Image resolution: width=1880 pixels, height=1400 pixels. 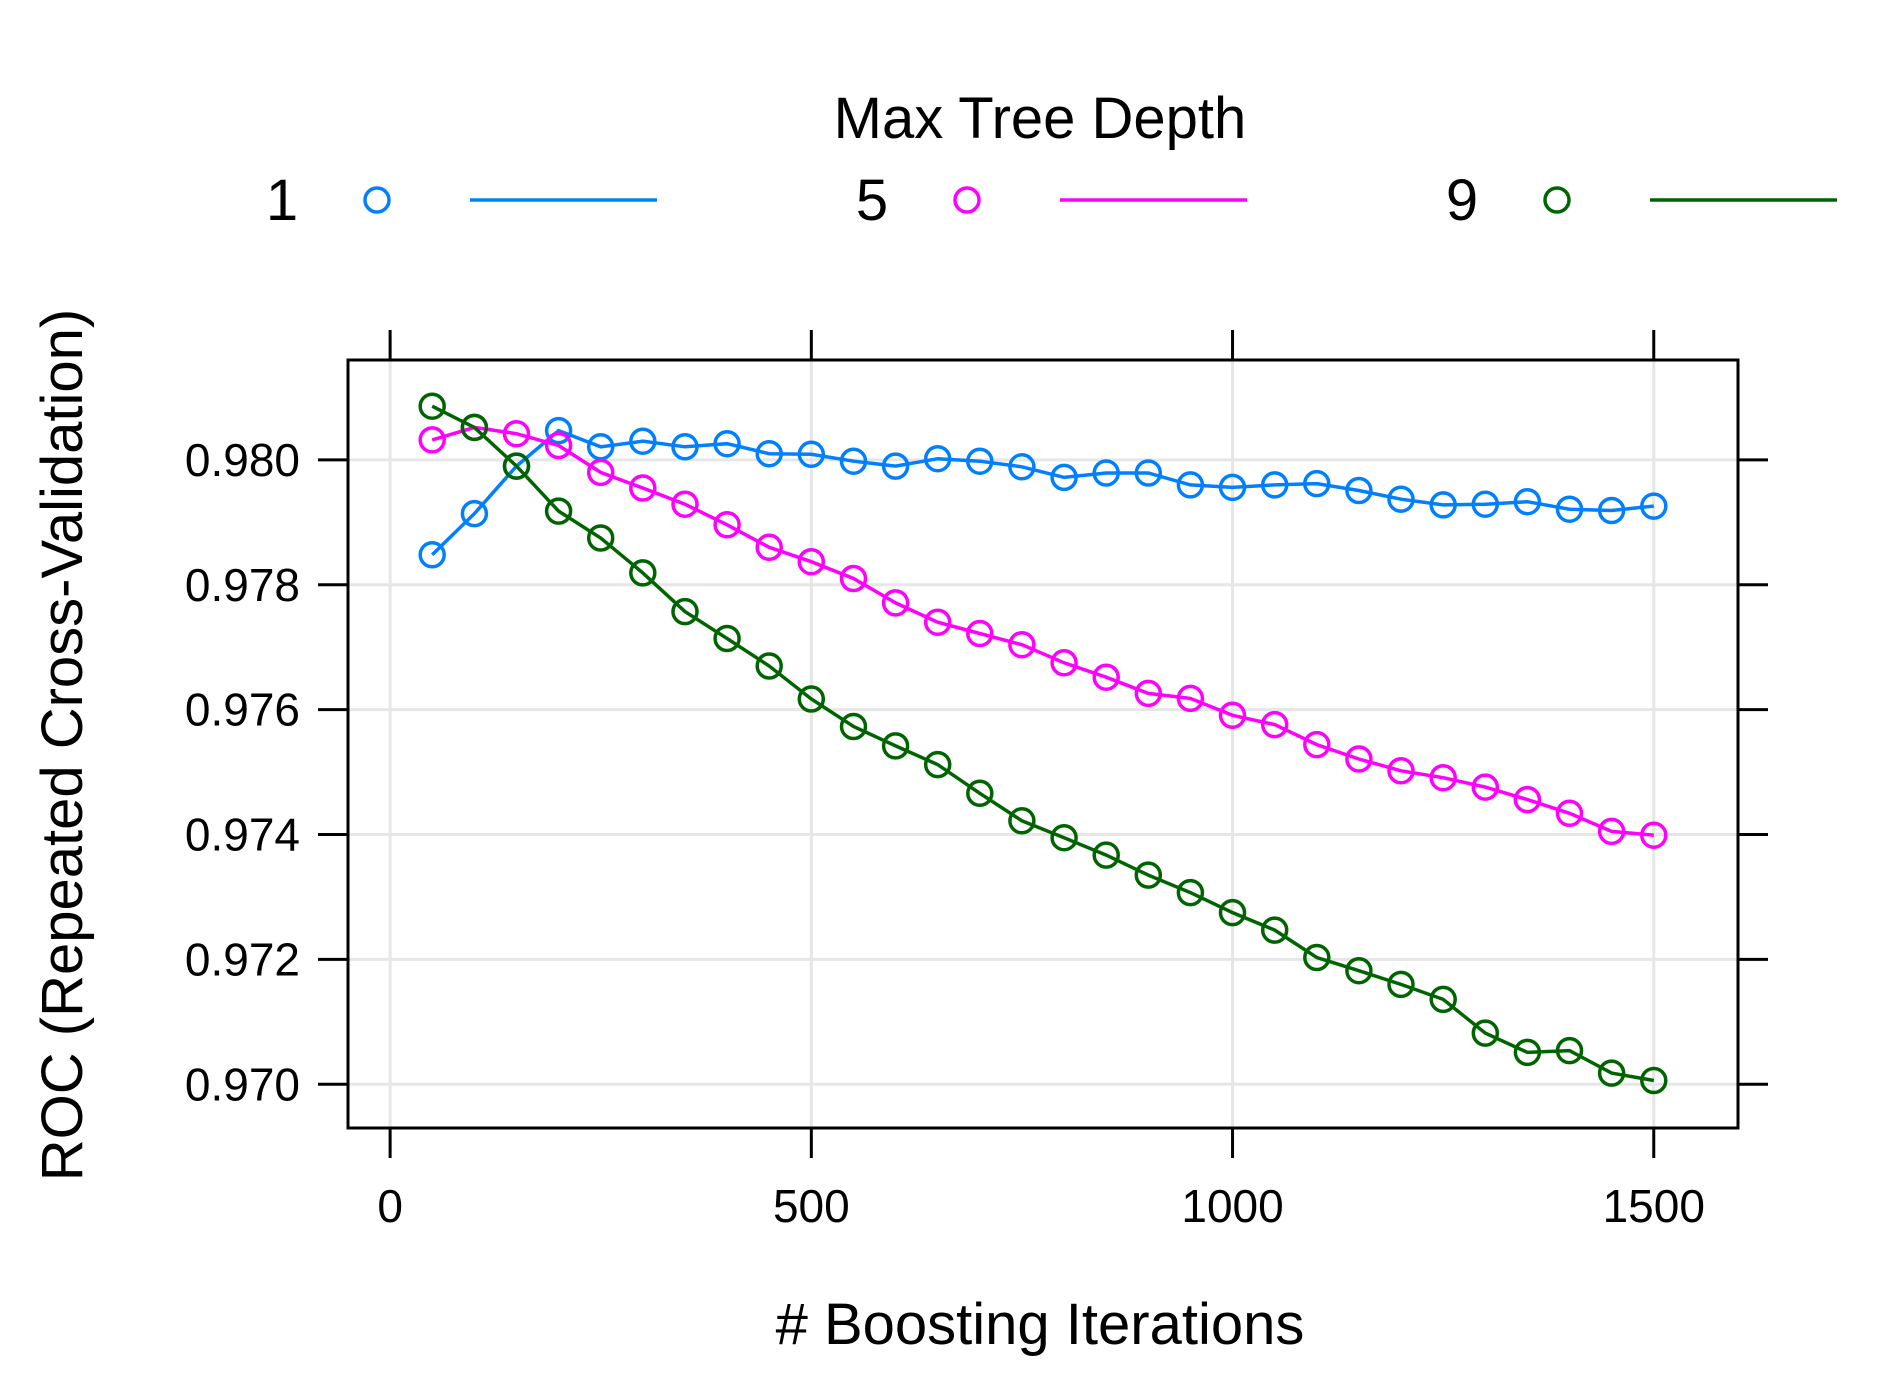 What do you see at coordinates (242, 585) in the screenshot?
I see `y-tick-label: 0.978` at bounding box center [242, 585].